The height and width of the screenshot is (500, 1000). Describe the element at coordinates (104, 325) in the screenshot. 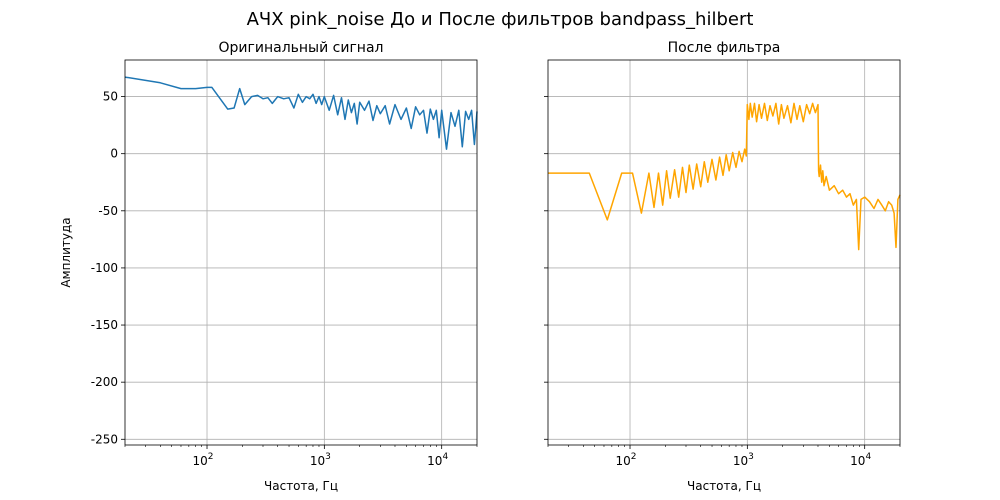

I see `y-tick-label: -150` at that location.